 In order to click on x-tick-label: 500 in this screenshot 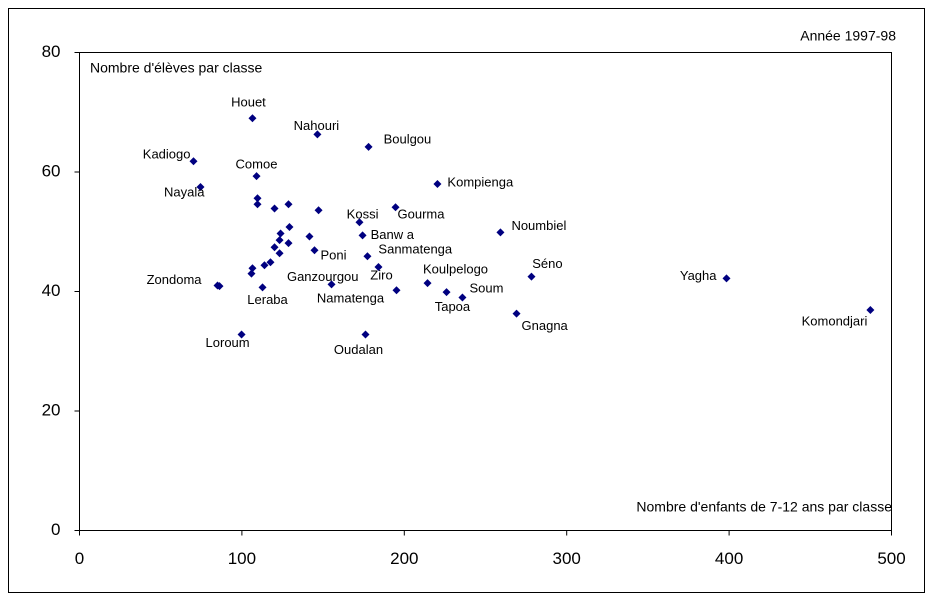, I will do `click(891, 558)`.